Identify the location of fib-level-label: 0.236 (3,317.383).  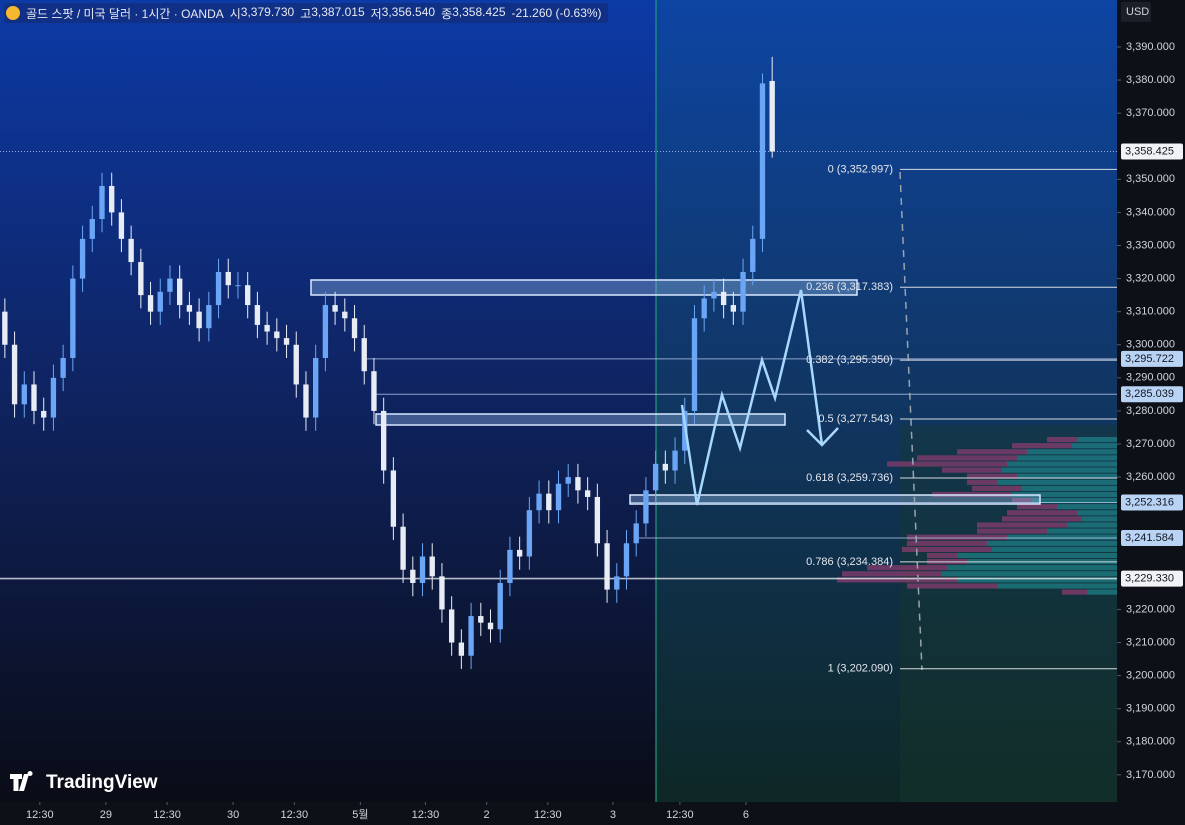
(849, 287).